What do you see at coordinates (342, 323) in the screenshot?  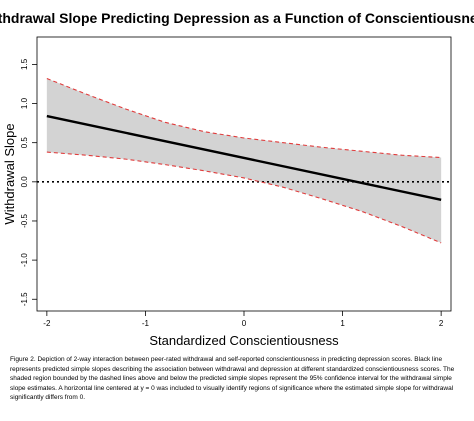 I see `x-tick-label: 1` at bounding box center [342, 323].